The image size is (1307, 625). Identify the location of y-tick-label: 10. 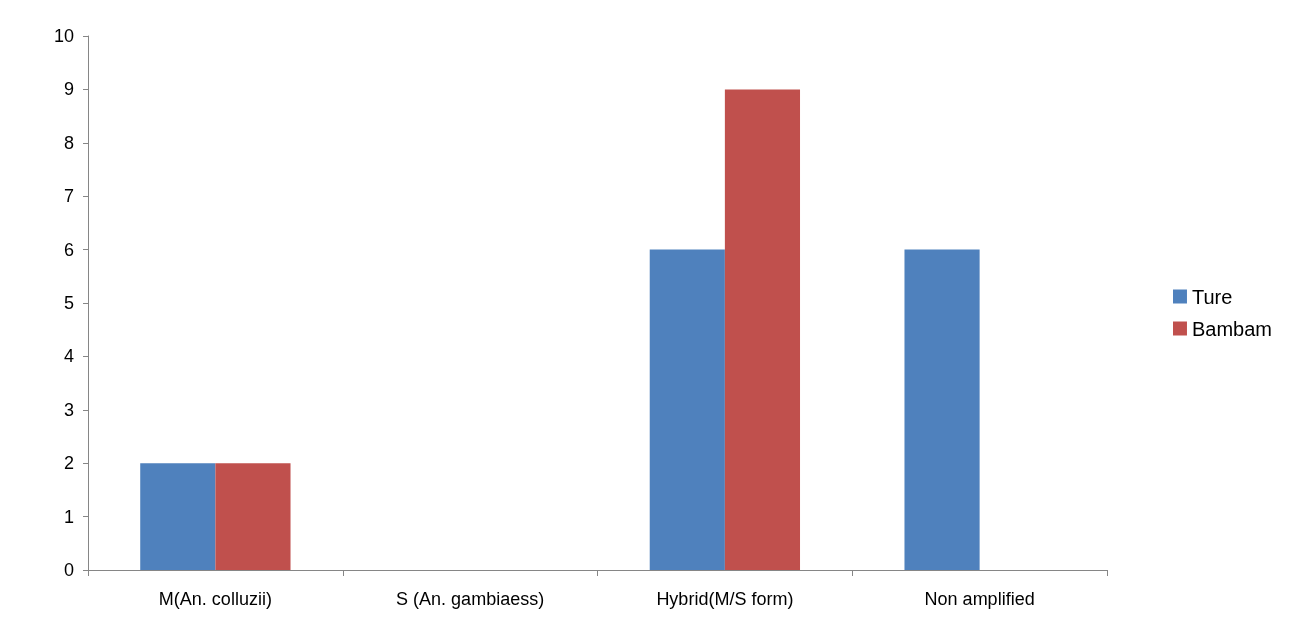
(63, 36).